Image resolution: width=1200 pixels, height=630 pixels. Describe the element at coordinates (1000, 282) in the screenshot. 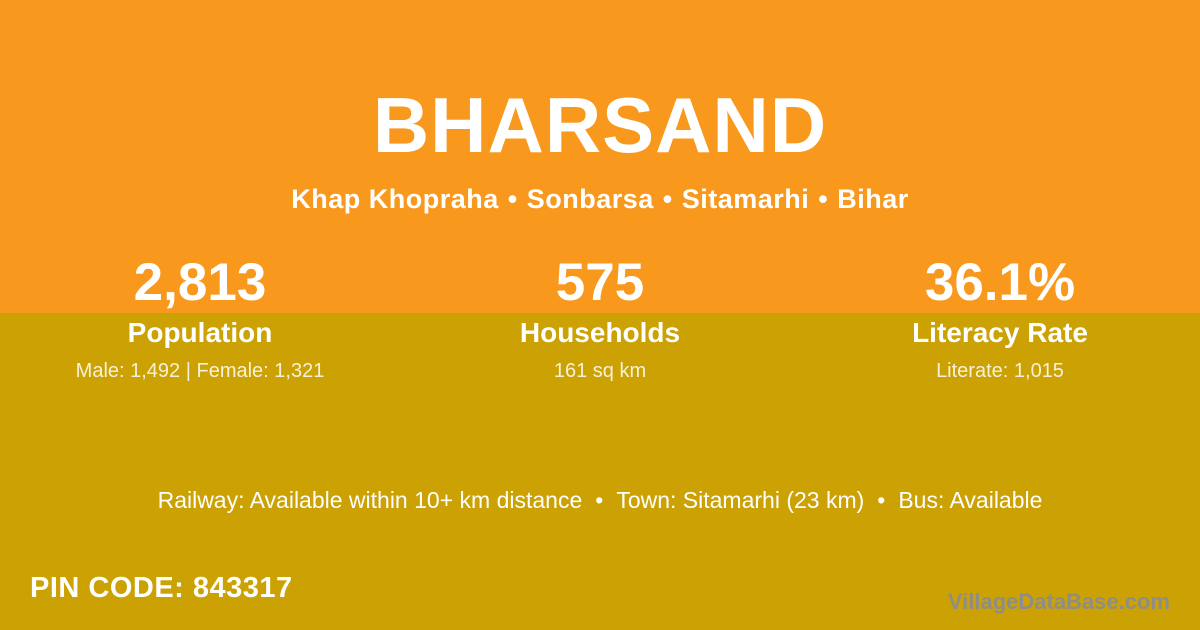

I see `literacy-value: 36.1%` at that location.